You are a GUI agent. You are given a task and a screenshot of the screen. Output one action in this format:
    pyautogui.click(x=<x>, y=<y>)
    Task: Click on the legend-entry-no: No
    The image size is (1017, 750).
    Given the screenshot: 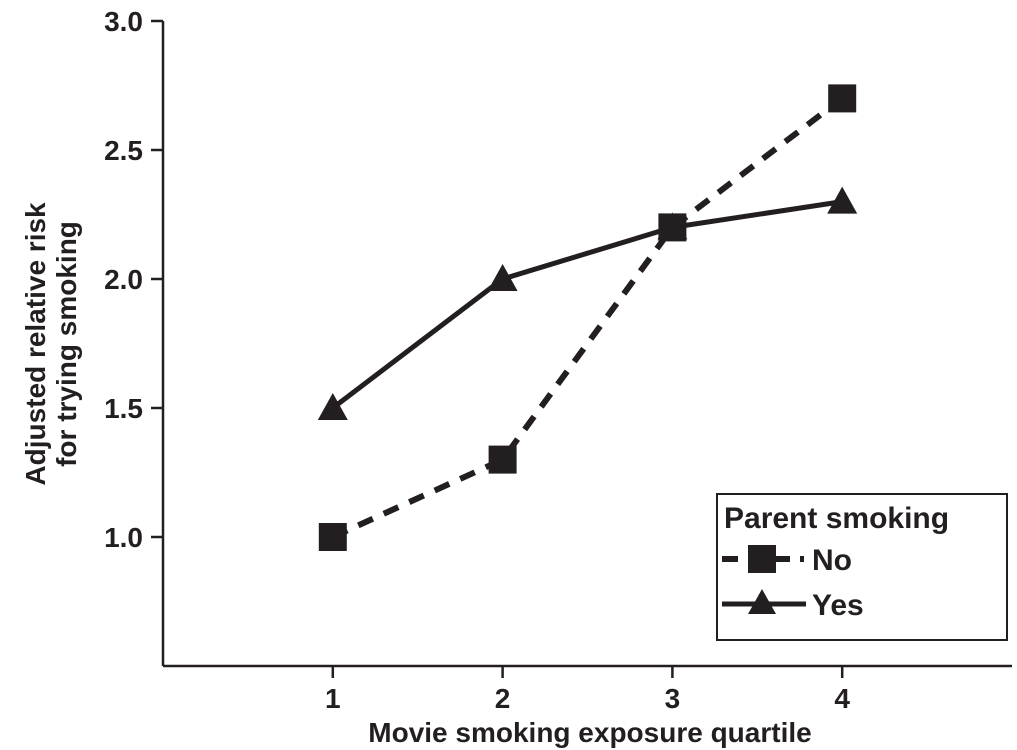 What is the action you would take?
    pyautogui.click(x=787, y=560)
    